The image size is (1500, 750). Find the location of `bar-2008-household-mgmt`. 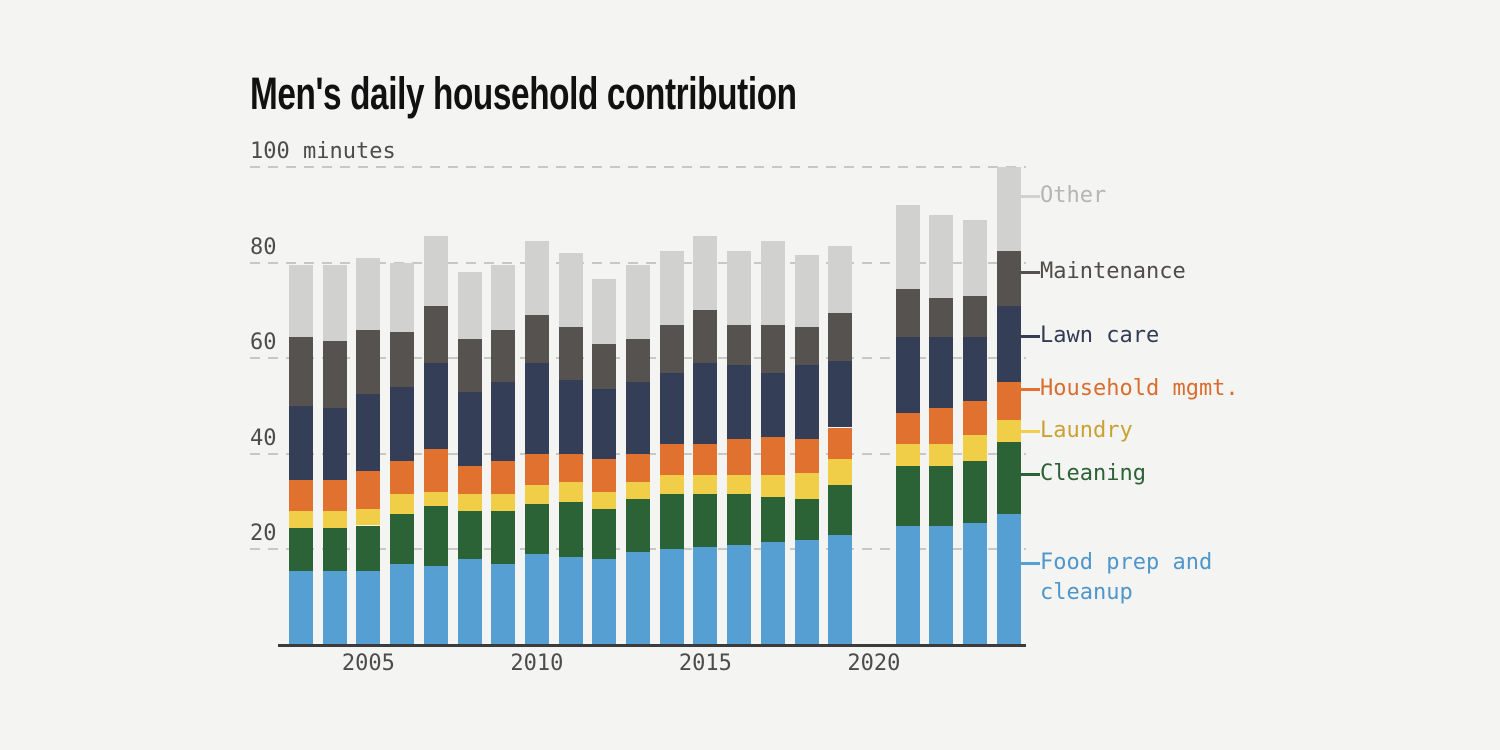

bar-2008-household-mgmt is located at coordinates (469, 480).